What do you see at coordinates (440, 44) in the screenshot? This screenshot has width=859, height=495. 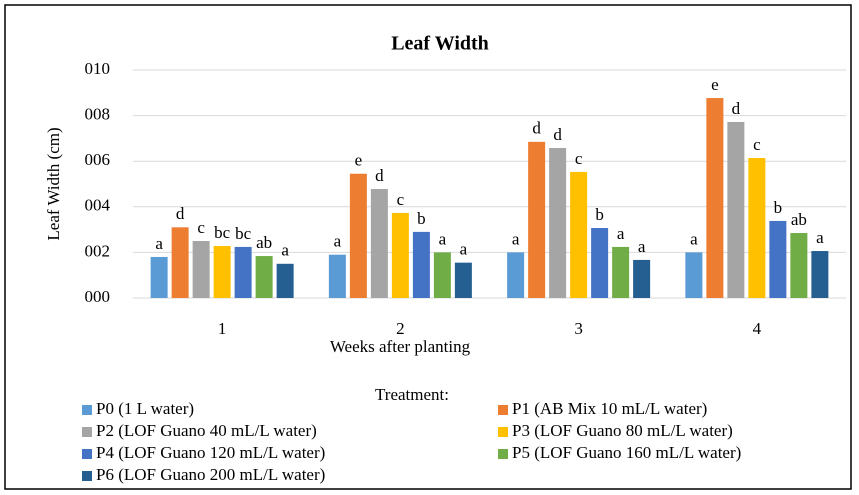 I see `chart-title: Leaf Width` at bounding box center [440, 44].